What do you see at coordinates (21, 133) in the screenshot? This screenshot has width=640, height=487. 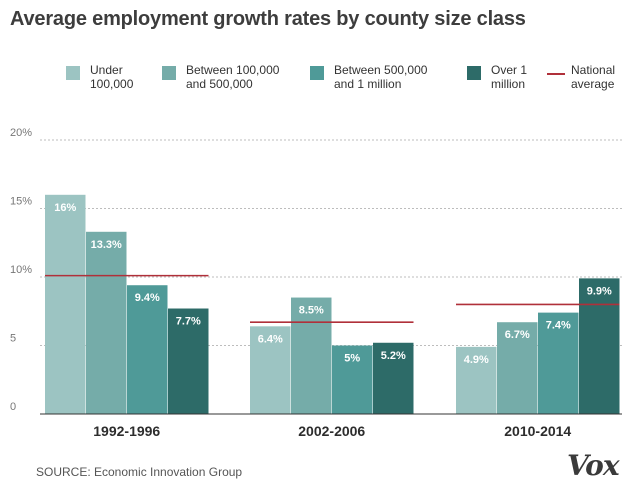 I see `y-tick-label: 20%` at bounding box center [21, 133].